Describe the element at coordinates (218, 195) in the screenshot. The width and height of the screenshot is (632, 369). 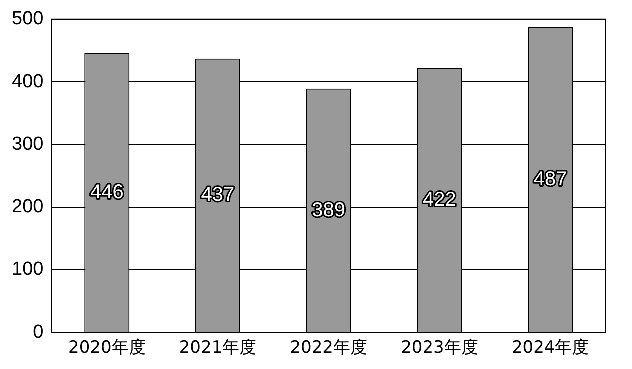
I see `data-label: 437` at that location.